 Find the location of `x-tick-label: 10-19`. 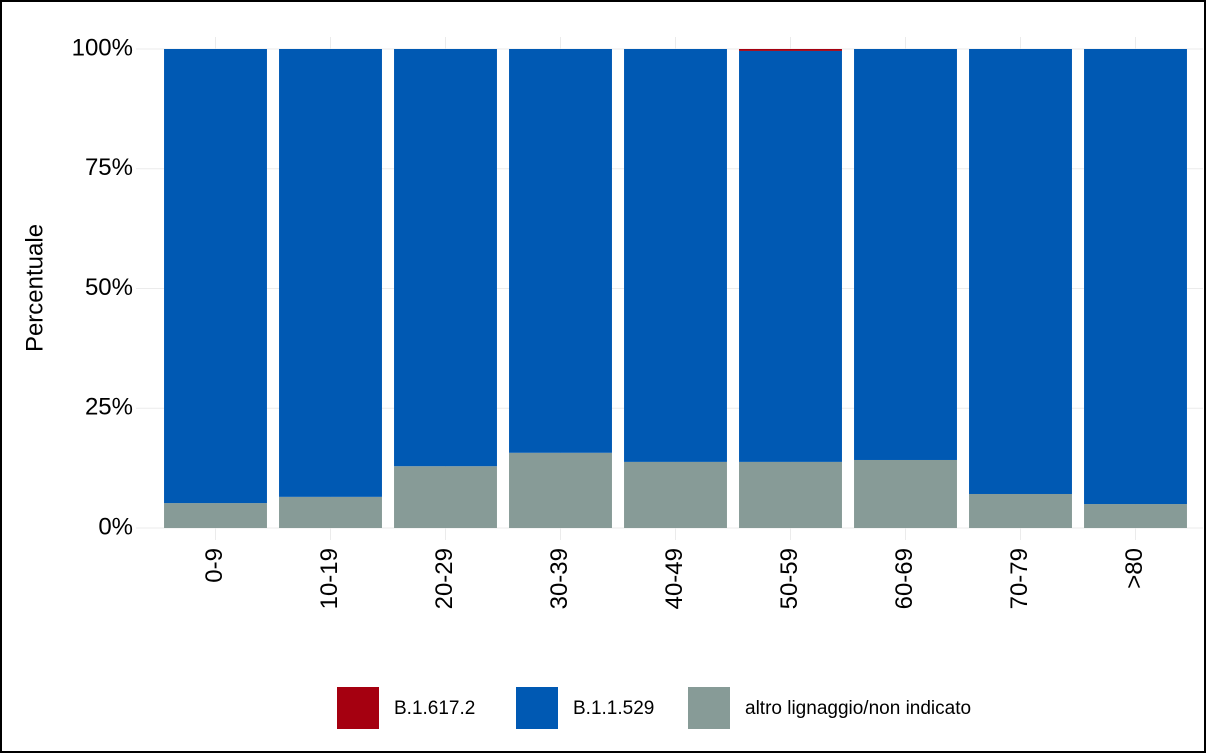

x-tick-label: 10-19 is located at coordinates (329, 578).